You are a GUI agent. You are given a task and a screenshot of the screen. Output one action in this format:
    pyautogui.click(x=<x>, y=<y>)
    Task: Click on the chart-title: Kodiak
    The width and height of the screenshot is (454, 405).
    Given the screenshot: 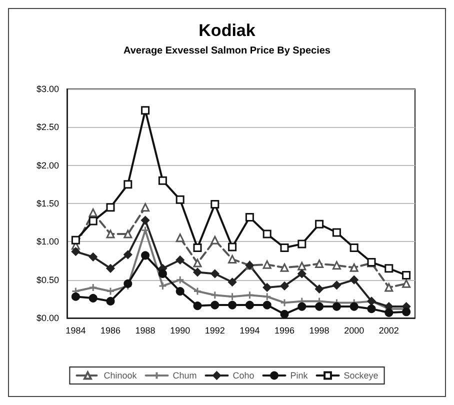 What is the action you would take?
    pyautogui.click(x=227, y=30)
    